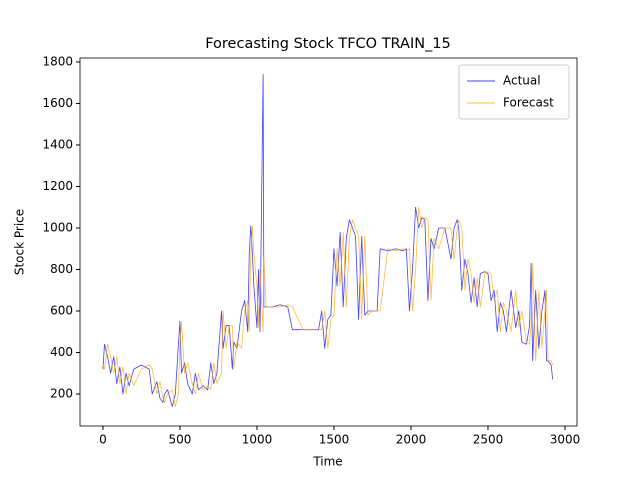  I want to click on legend-label: Forecast, so click(528, 103).